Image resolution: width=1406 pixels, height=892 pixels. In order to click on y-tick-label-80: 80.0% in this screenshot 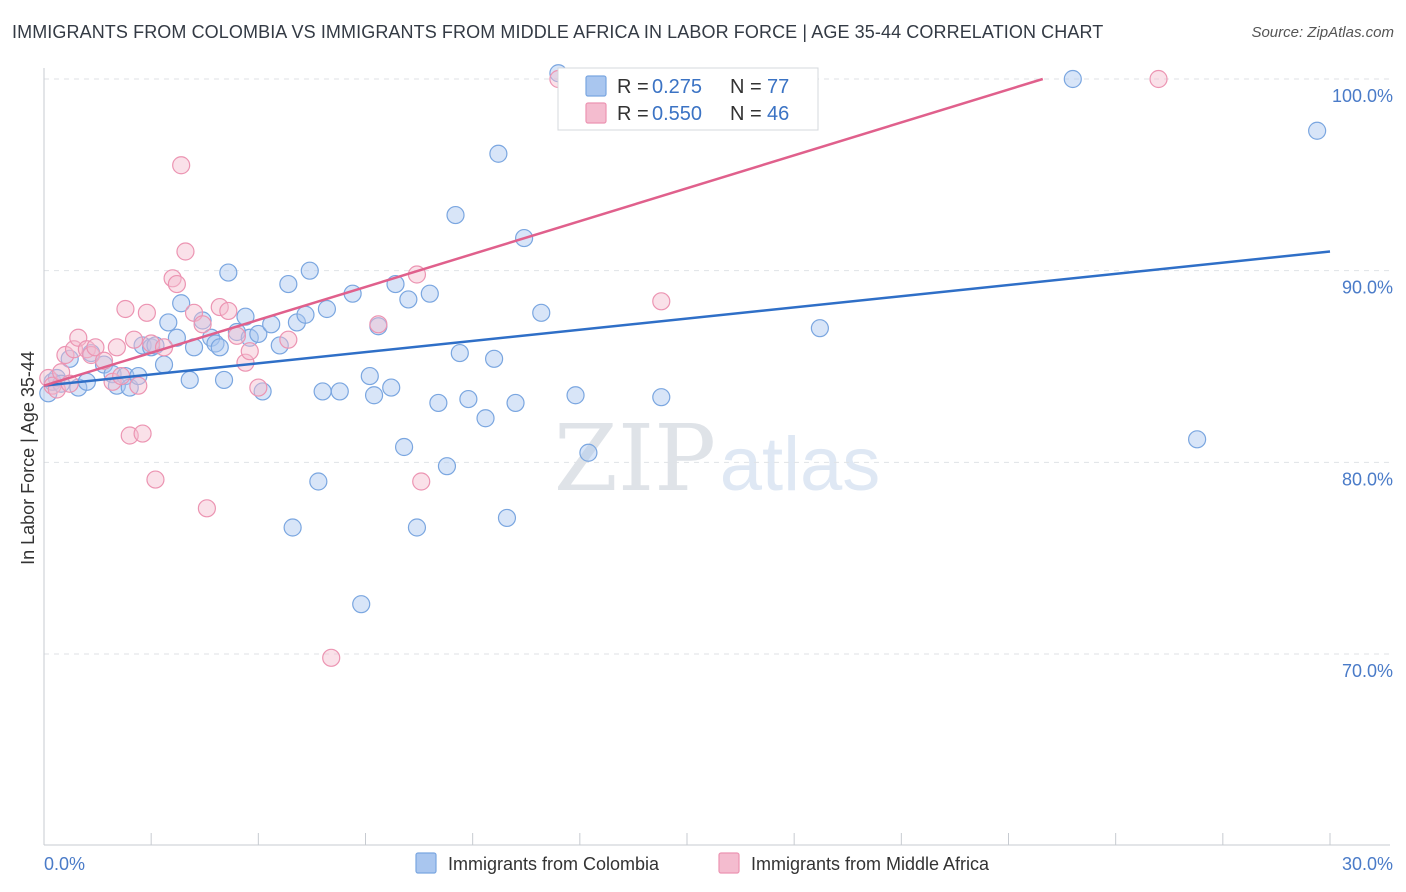, I will do `click(1367, 479)`.